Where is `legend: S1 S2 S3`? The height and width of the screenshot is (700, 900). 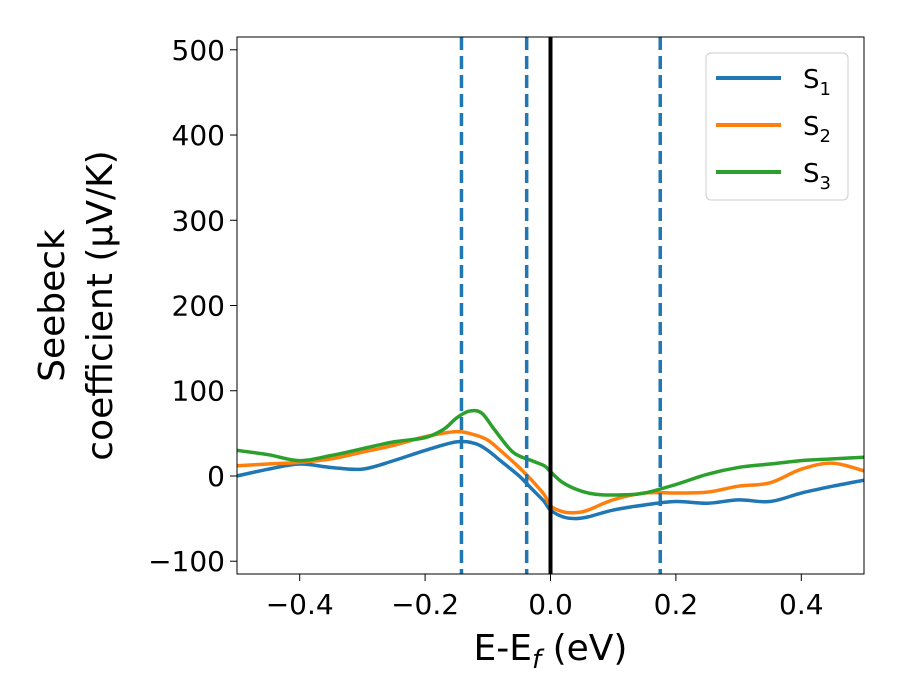 legend: S1 S2 S3 is located at coordinates (777, 126).